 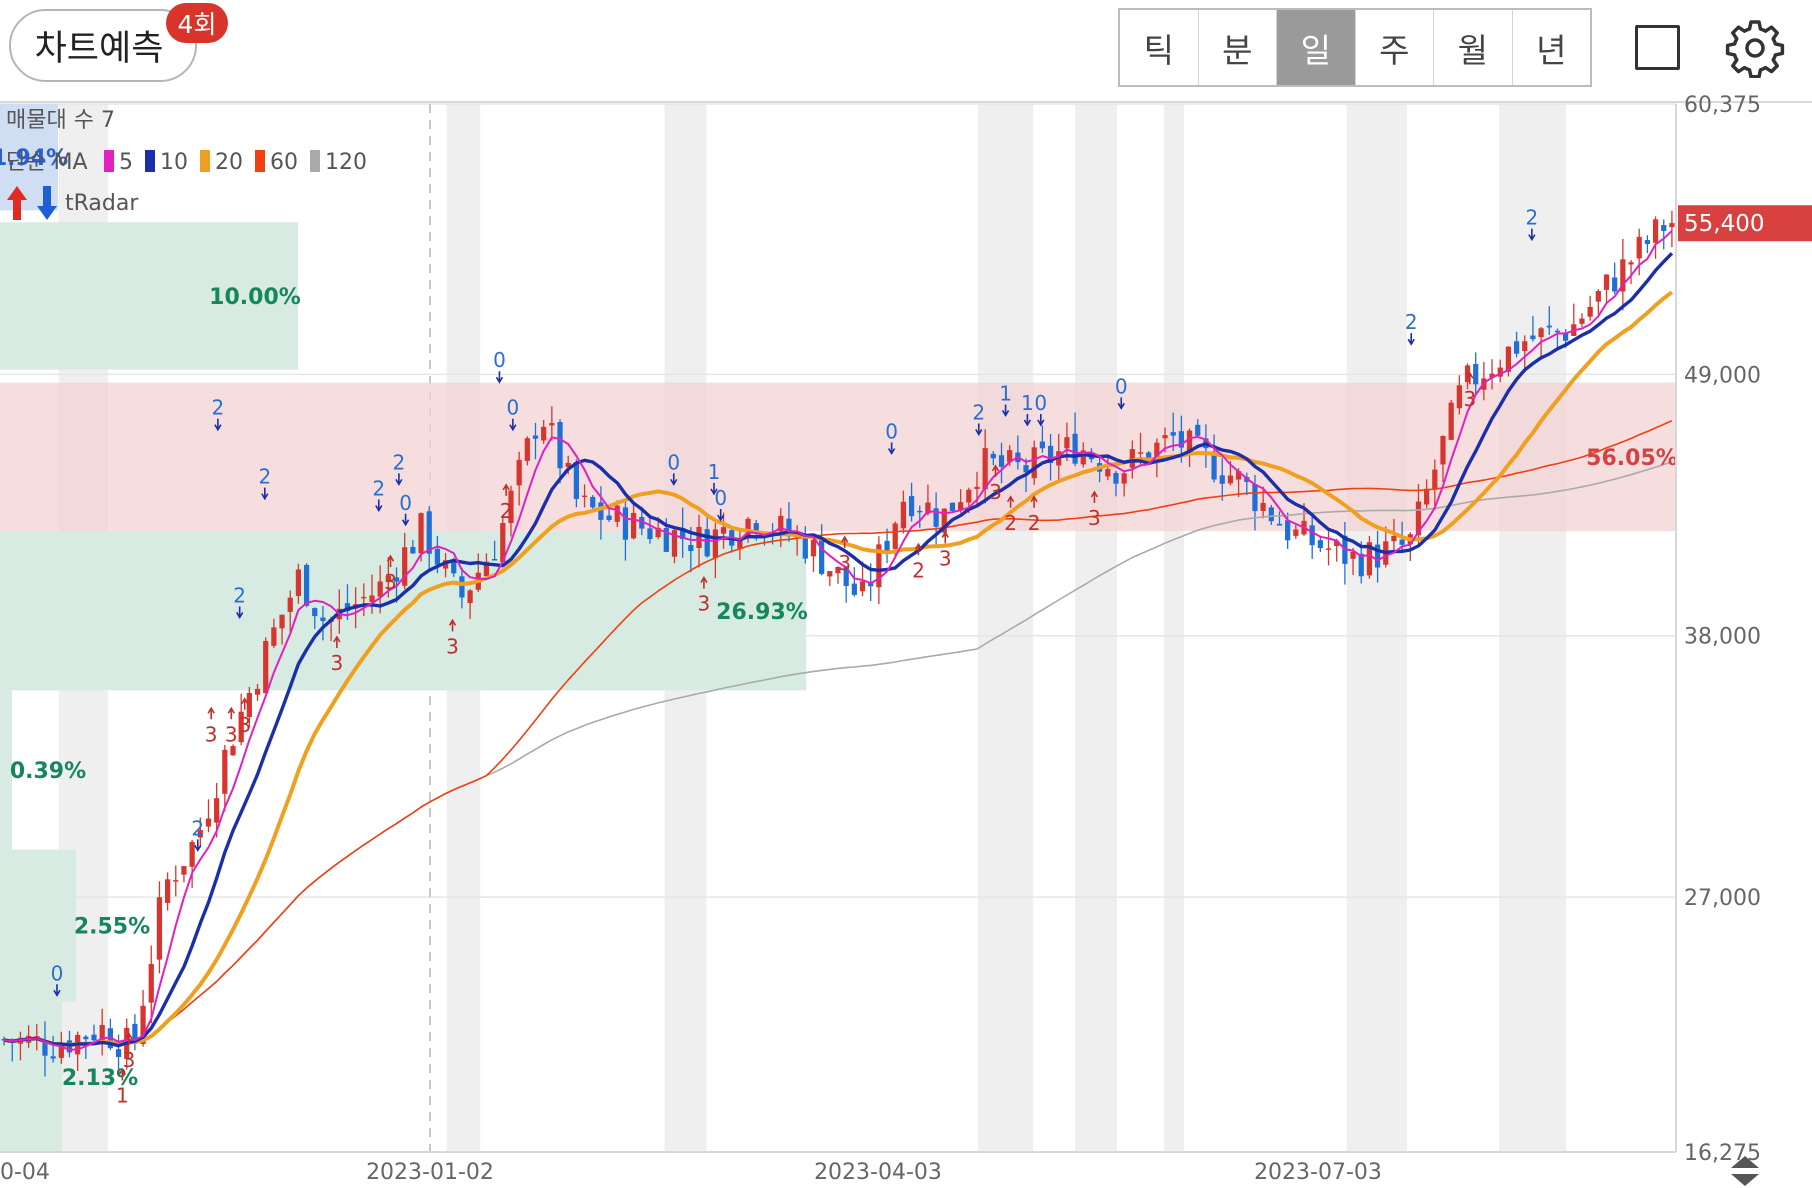 I want to click on buy-signal: 2, so click(x=506, y=503).